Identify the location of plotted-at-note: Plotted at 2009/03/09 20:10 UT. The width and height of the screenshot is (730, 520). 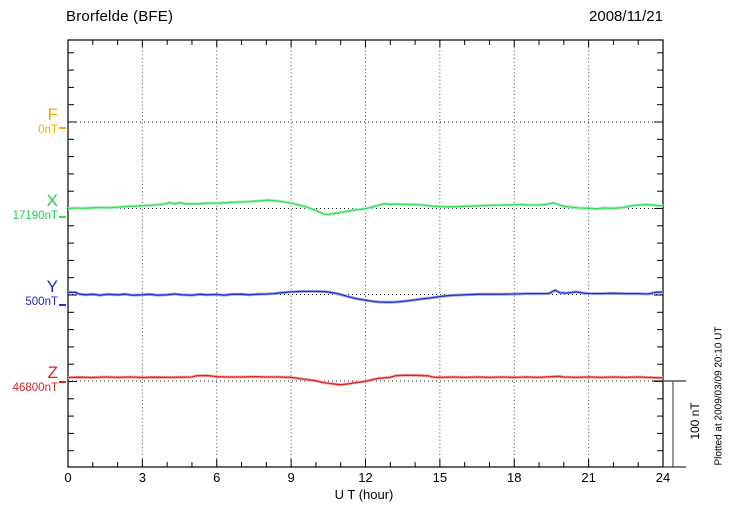
(719, 396).